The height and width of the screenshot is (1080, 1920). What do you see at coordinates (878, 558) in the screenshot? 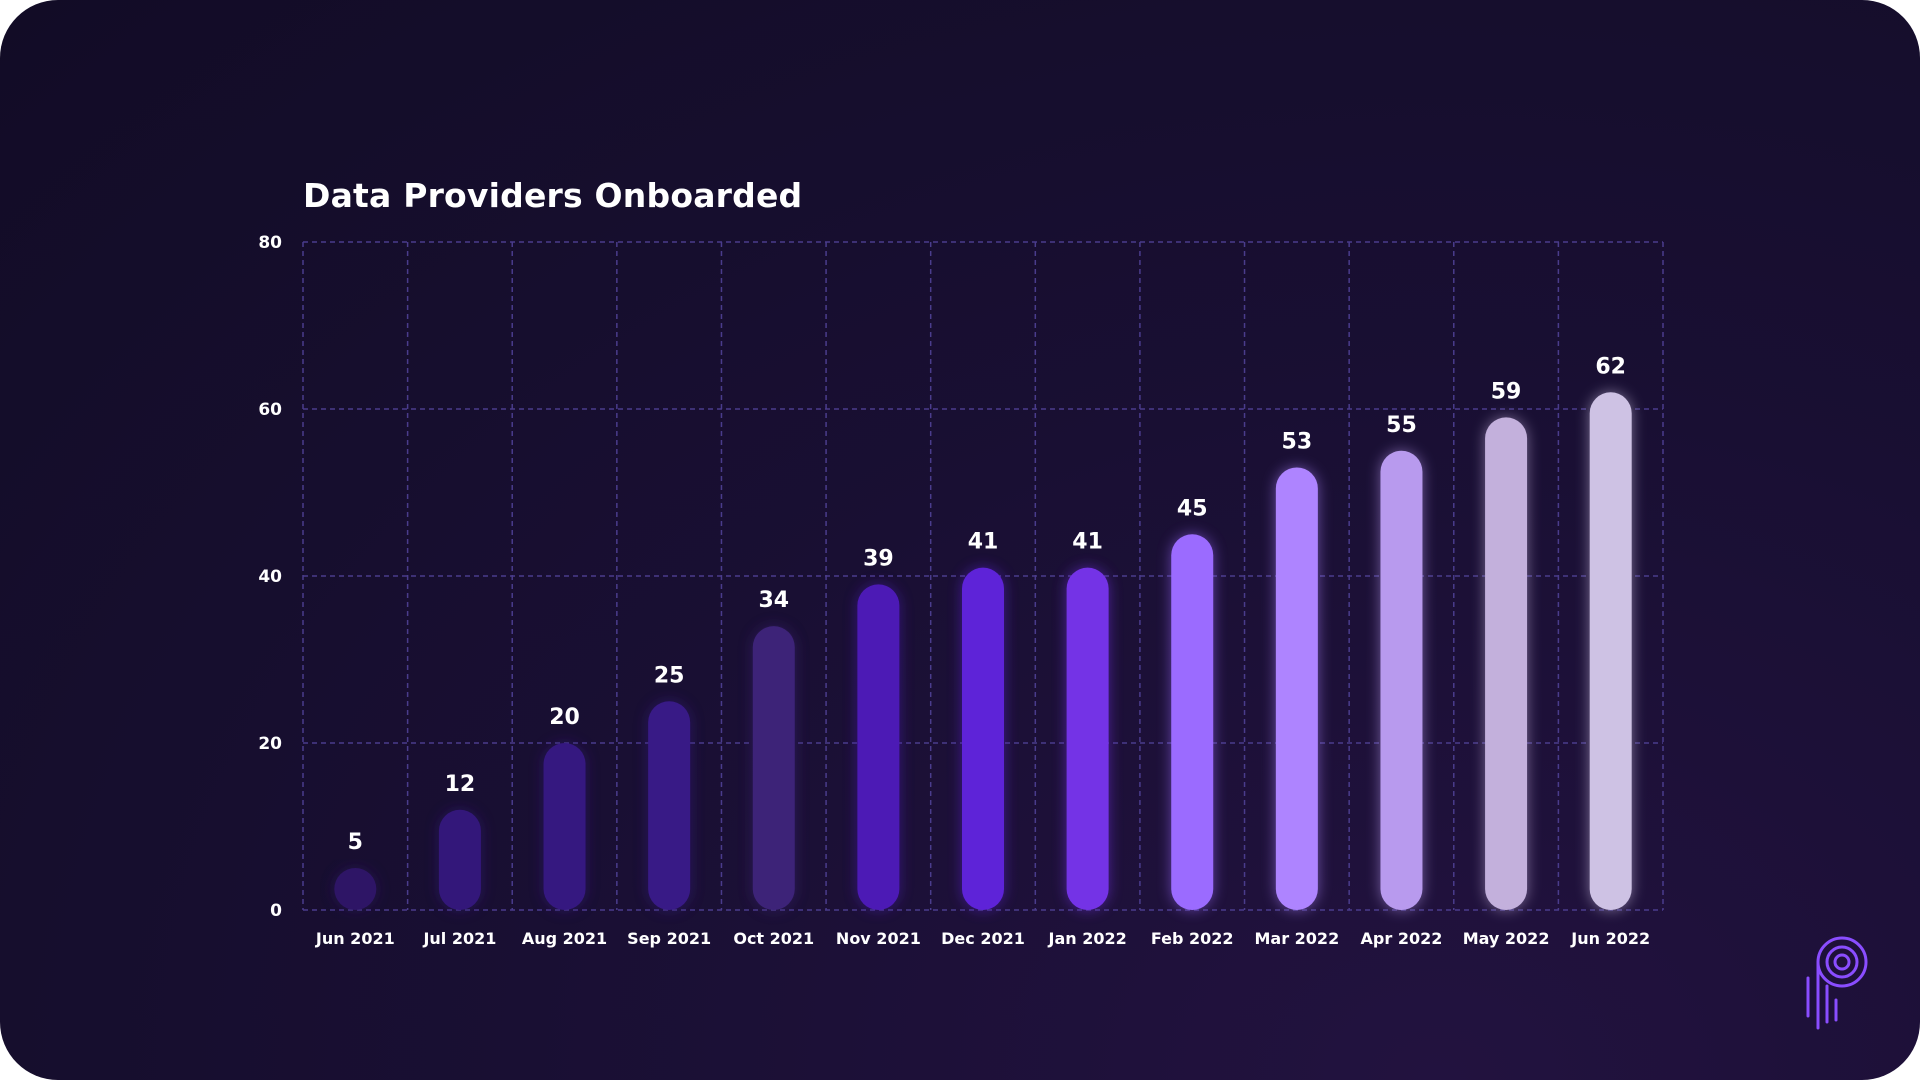
I see `data-label: 39` at bounding box center [878, 558].